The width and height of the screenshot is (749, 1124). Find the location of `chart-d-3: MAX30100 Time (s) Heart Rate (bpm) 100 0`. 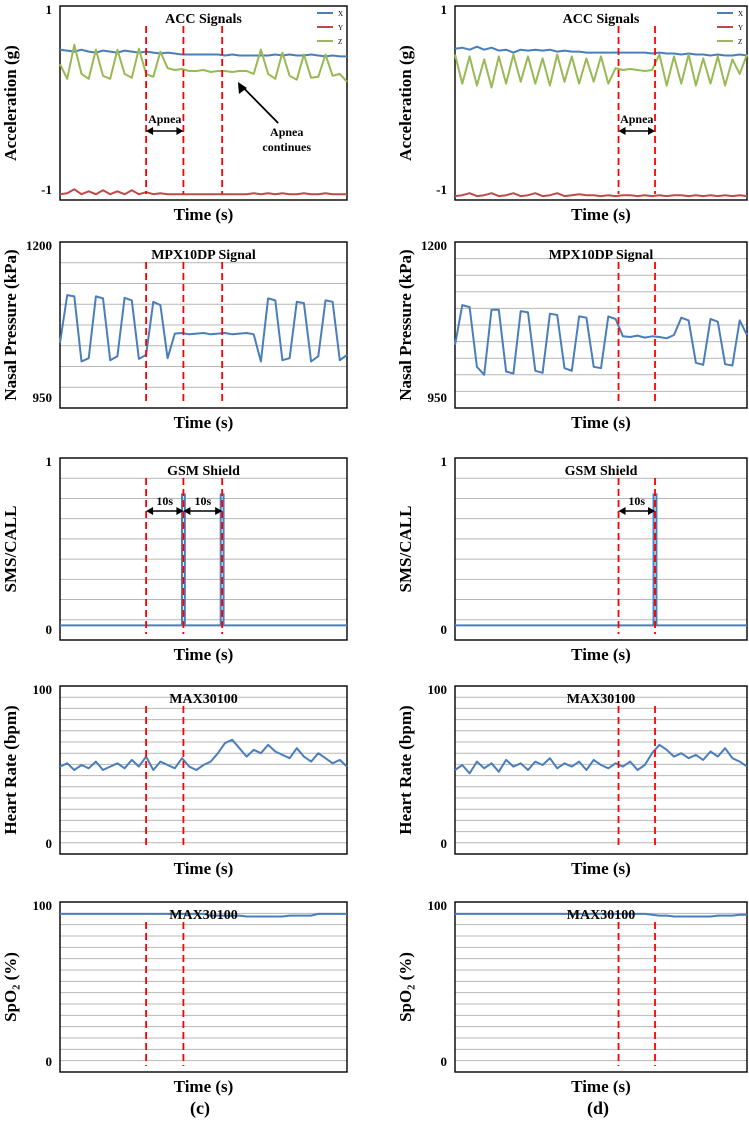

chart-d-3: MAX30100 Time (s) Heart Rate (bpm) 100 0 is located at coordinates (572, 780).